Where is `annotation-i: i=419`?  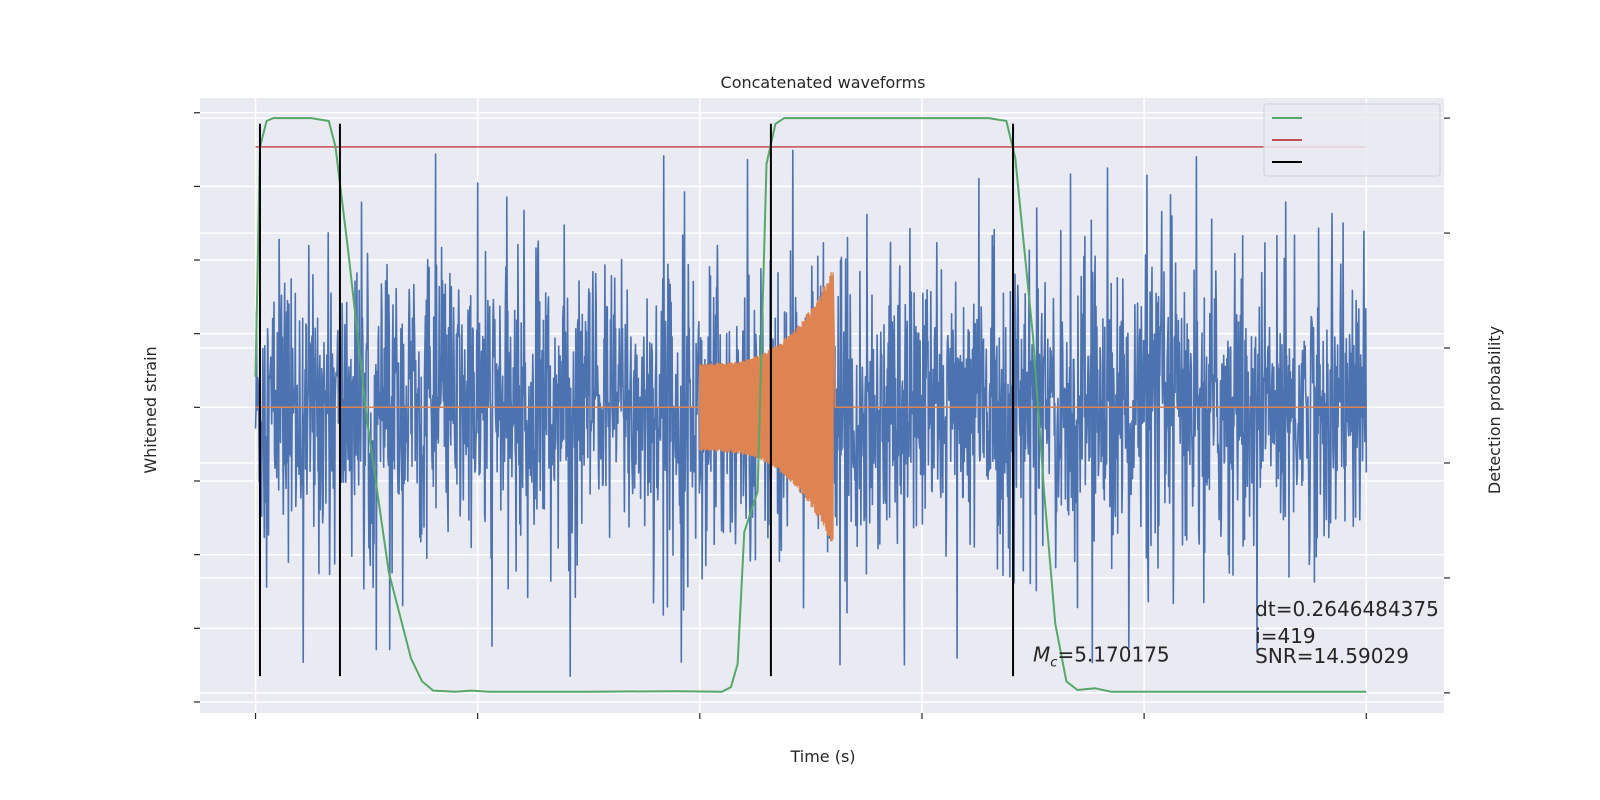 annotation-i: i=419 is located at coordinates (1285, 636).